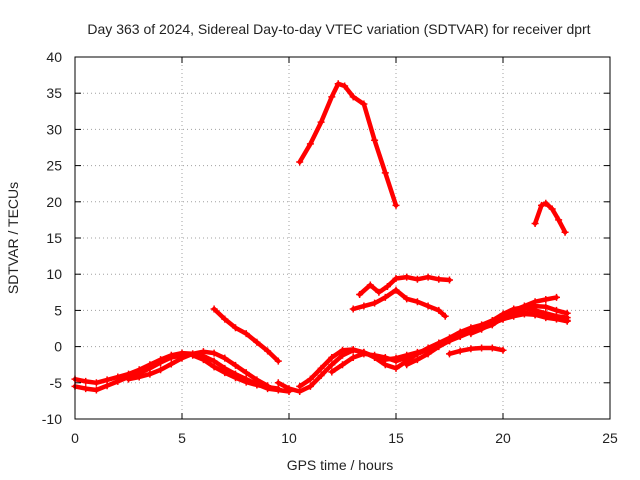  I want to click on y-tick-label: 0, so click(58, 347).